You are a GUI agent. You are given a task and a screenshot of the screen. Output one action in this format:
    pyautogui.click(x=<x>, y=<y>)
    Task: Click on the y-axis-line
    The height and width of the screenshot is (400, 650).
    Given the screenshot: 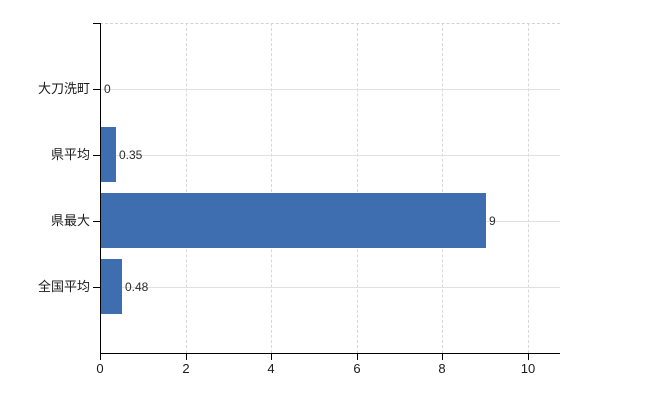 What is the action you would take?
    pyautogui.click(x=100, y=188)
    